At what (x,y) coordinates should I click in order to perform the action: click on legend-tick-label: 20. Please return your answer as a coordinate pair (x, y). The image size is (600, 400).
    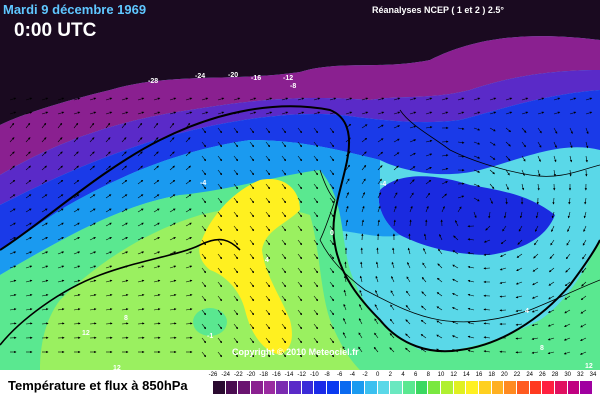
    Looking at the image, I should click on (504, 375).